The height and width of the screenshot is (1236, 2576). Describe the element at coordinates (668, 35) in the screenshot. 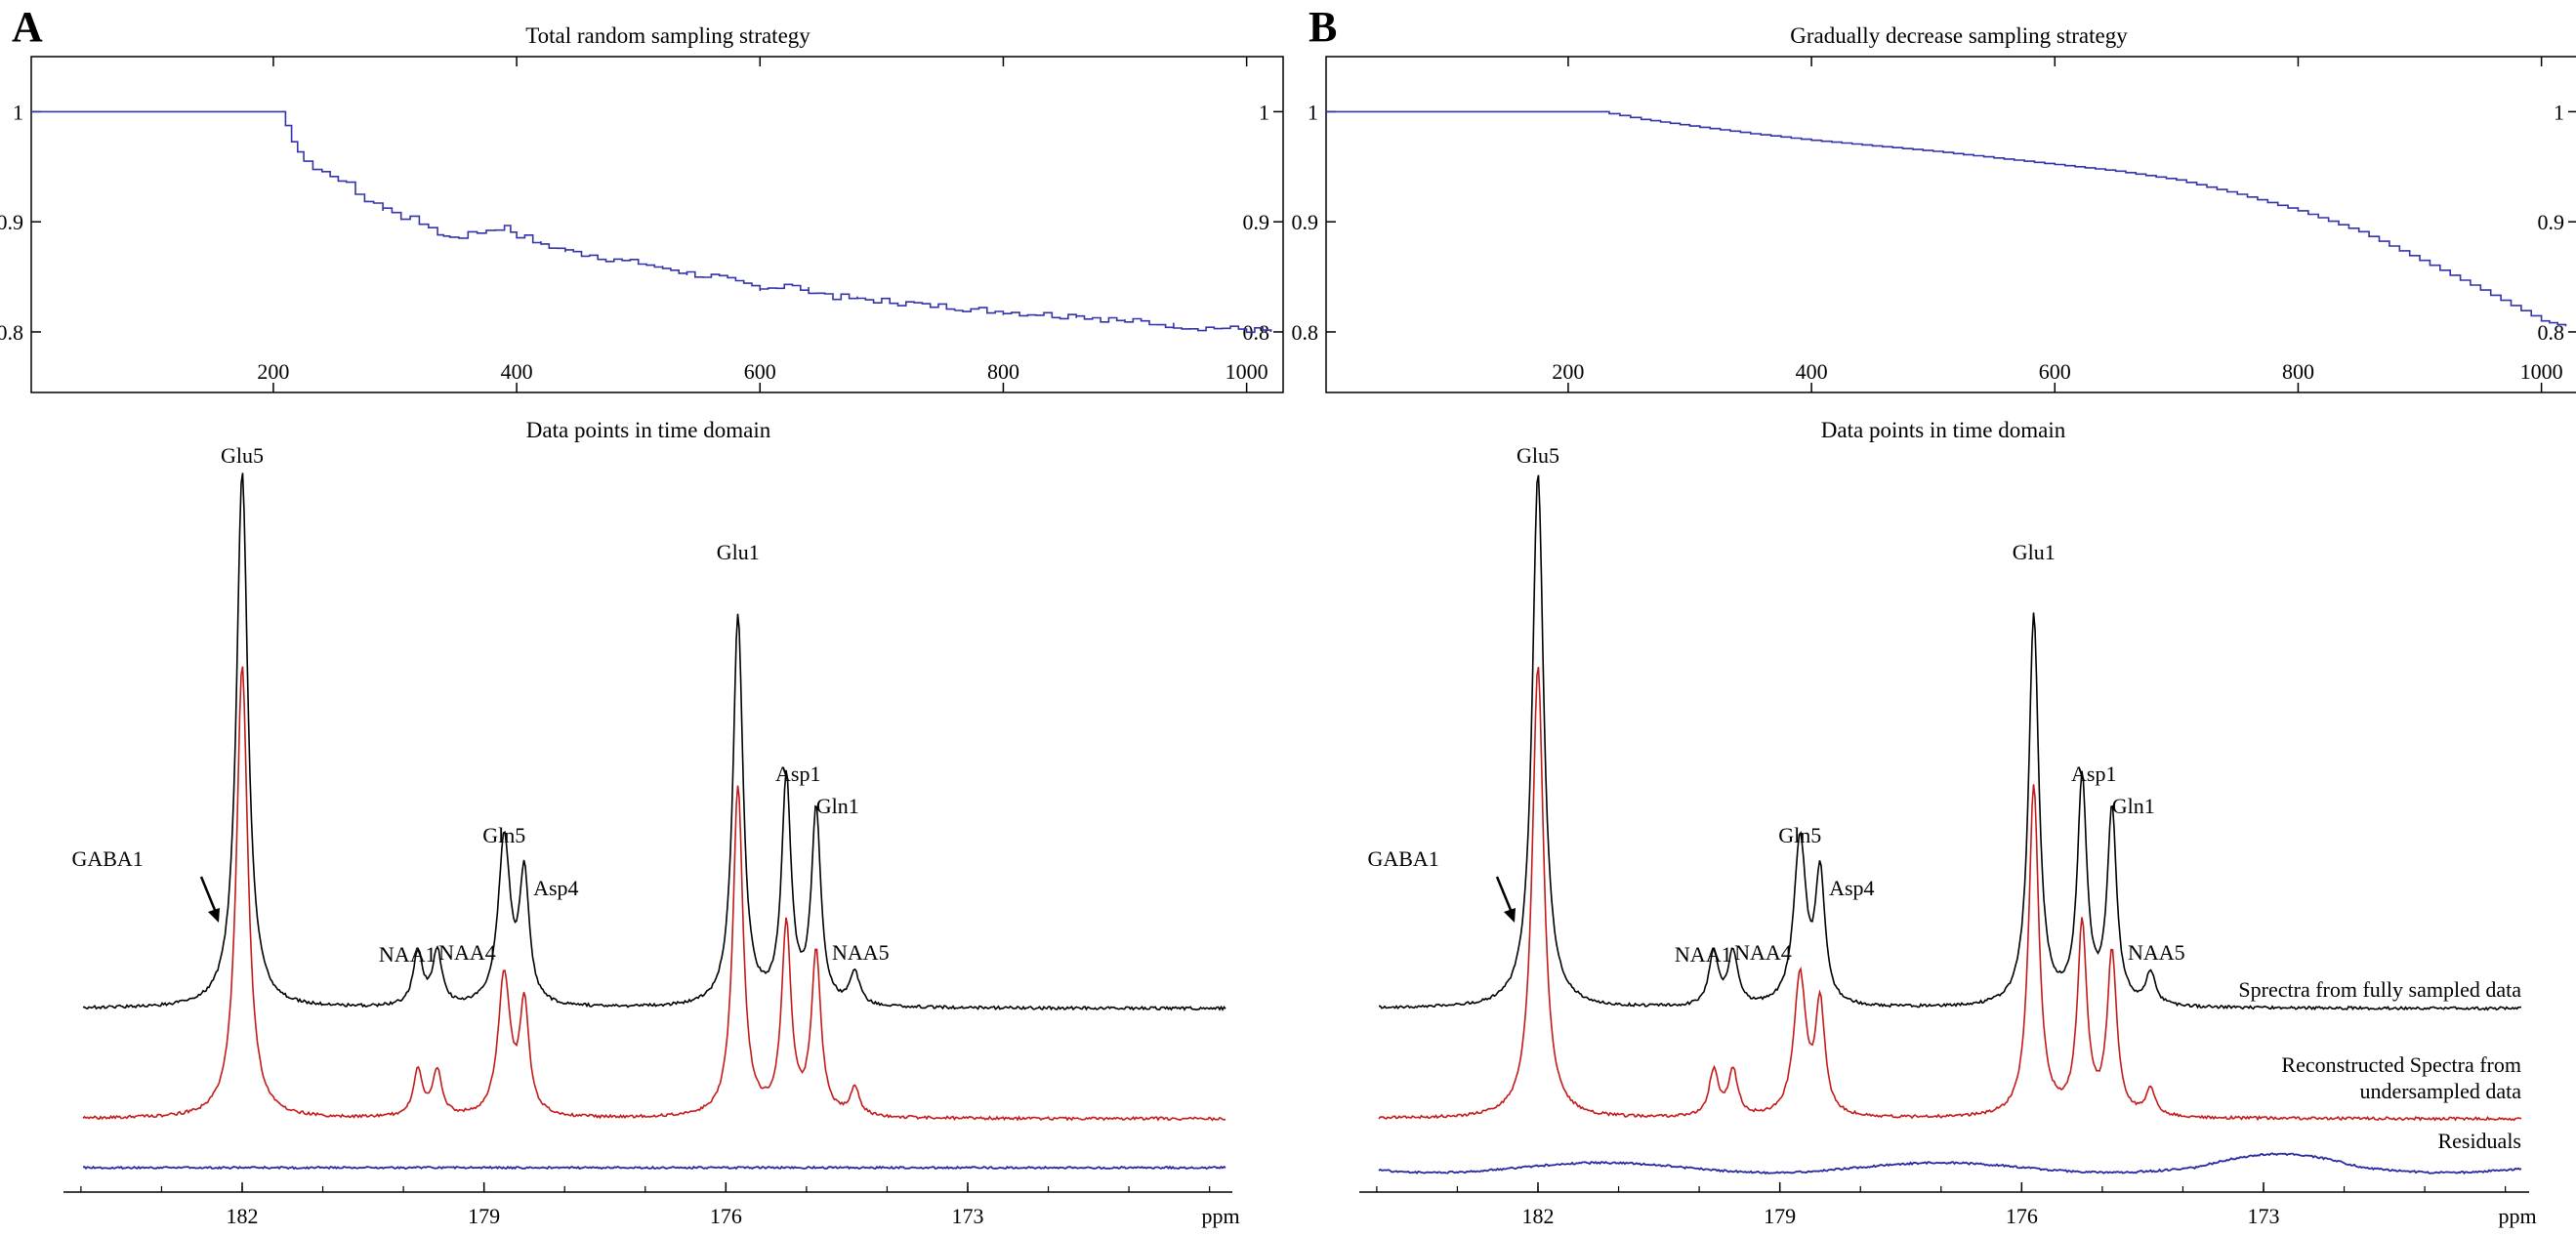

I see `curve-title-a: Total random sampling strategy` at that location.